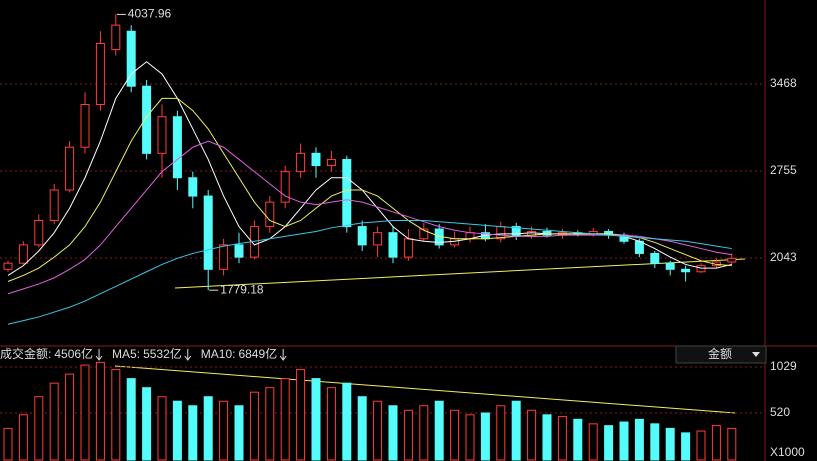 The height and width of the screenshot is (461, 817). What do you see at coordinates (162, 353) in the screenshot?
I see `indicator-value: 5532亿` at bounding box center [162, 353].